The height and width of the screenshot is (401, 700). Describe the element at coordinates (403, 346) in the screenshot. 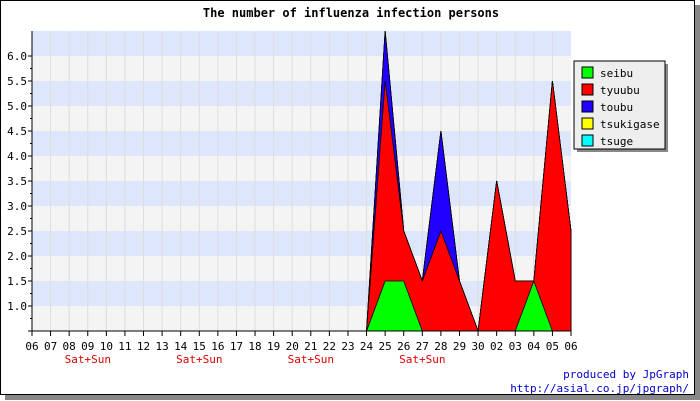

I see `x-tick-label: 26` at that location.